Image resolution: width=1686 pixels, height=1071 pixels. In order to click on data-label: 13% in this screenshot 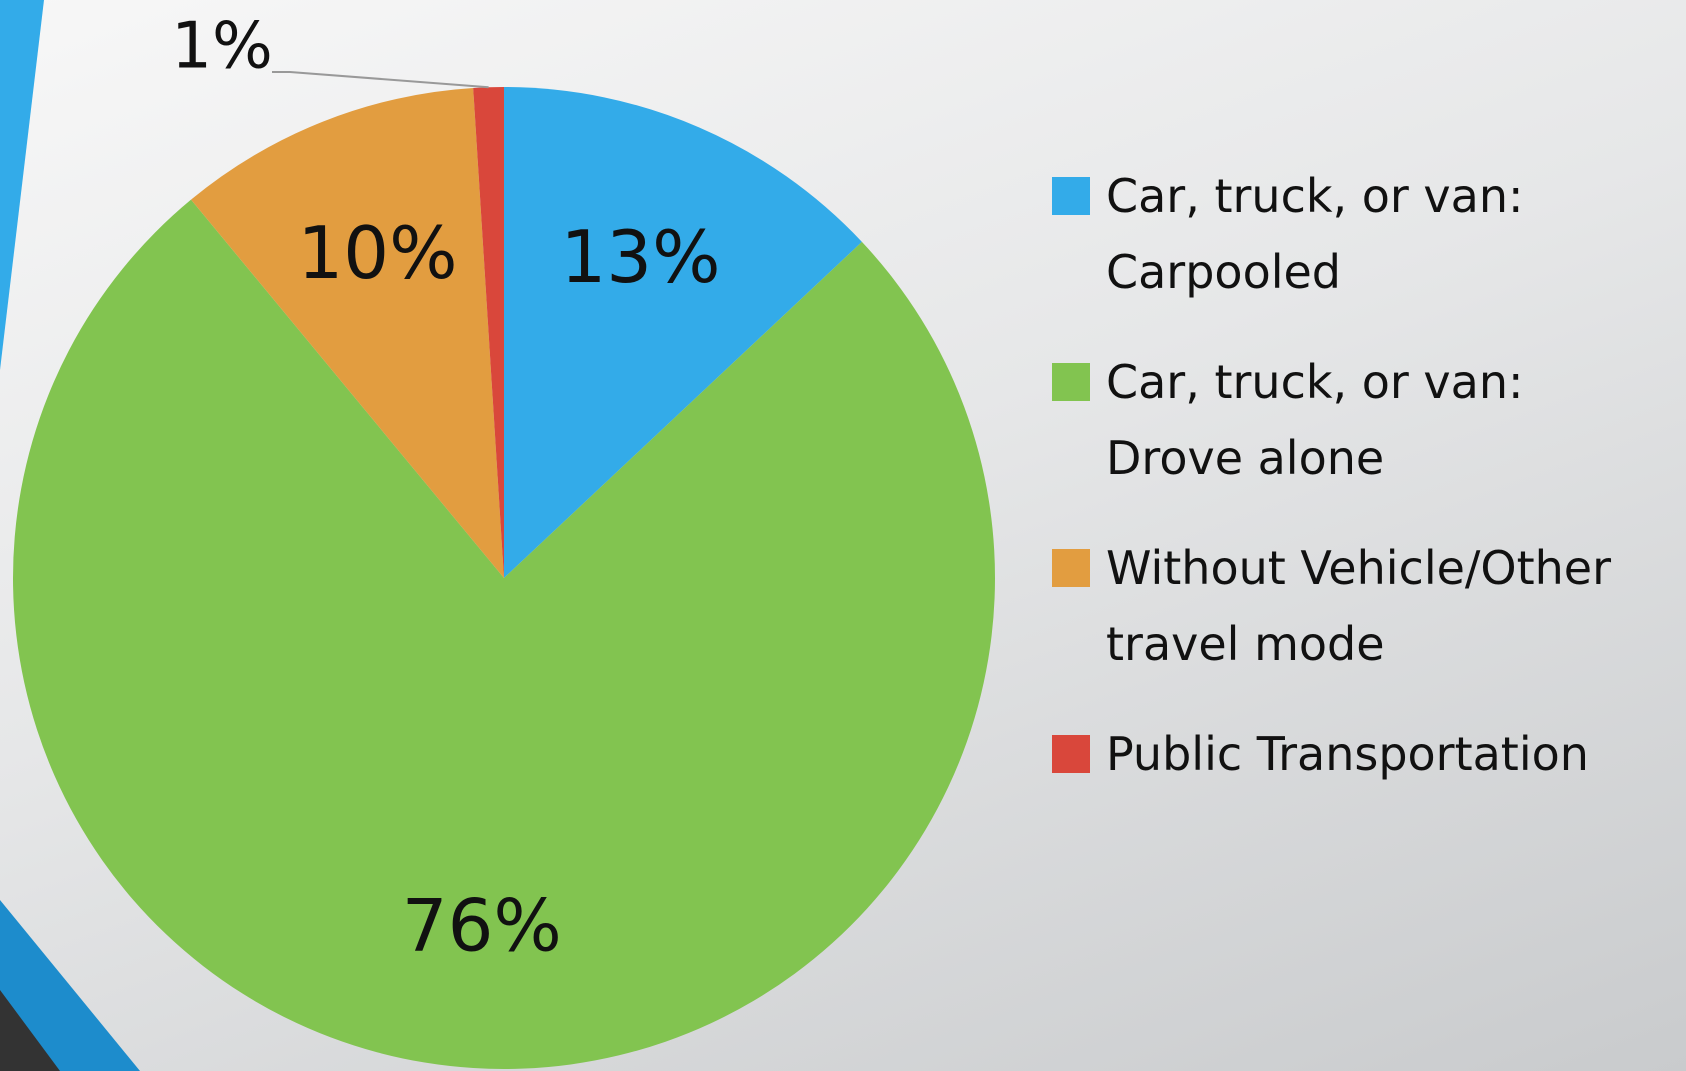, I will do `click(640, 257)`.